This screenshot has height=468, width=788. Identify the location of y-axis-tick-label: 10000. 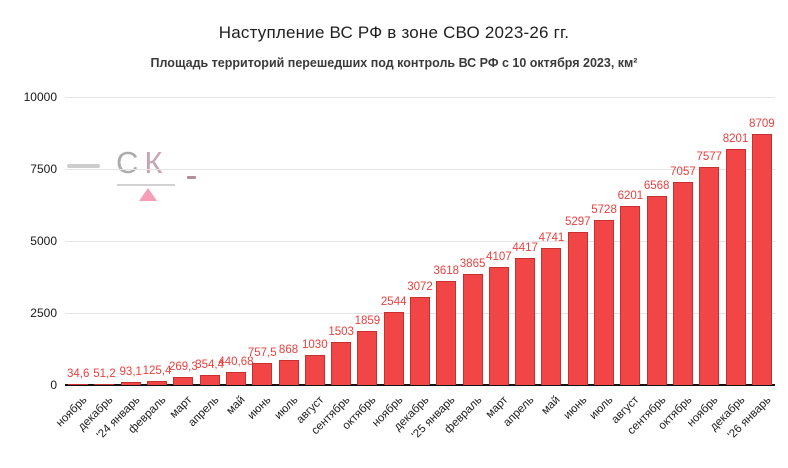
(40, 97).